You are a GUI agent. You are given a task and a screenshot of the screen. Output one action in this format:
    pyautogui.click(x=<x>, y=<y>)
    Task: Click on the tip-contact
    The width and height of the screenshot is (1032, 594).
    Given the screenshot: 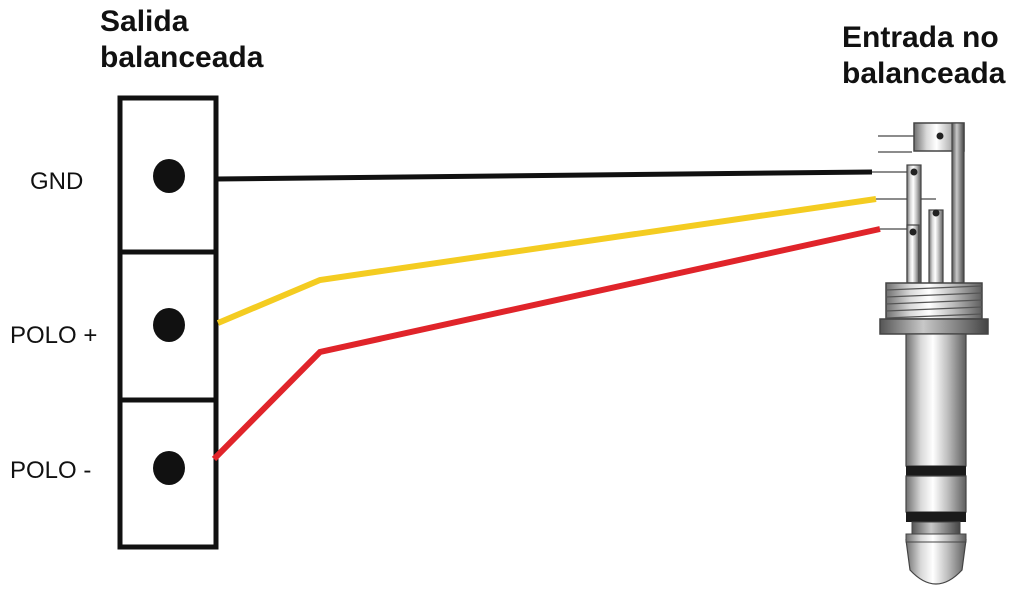 What is the action you would take?
    pyautogui.click(x=936, y=562)
    